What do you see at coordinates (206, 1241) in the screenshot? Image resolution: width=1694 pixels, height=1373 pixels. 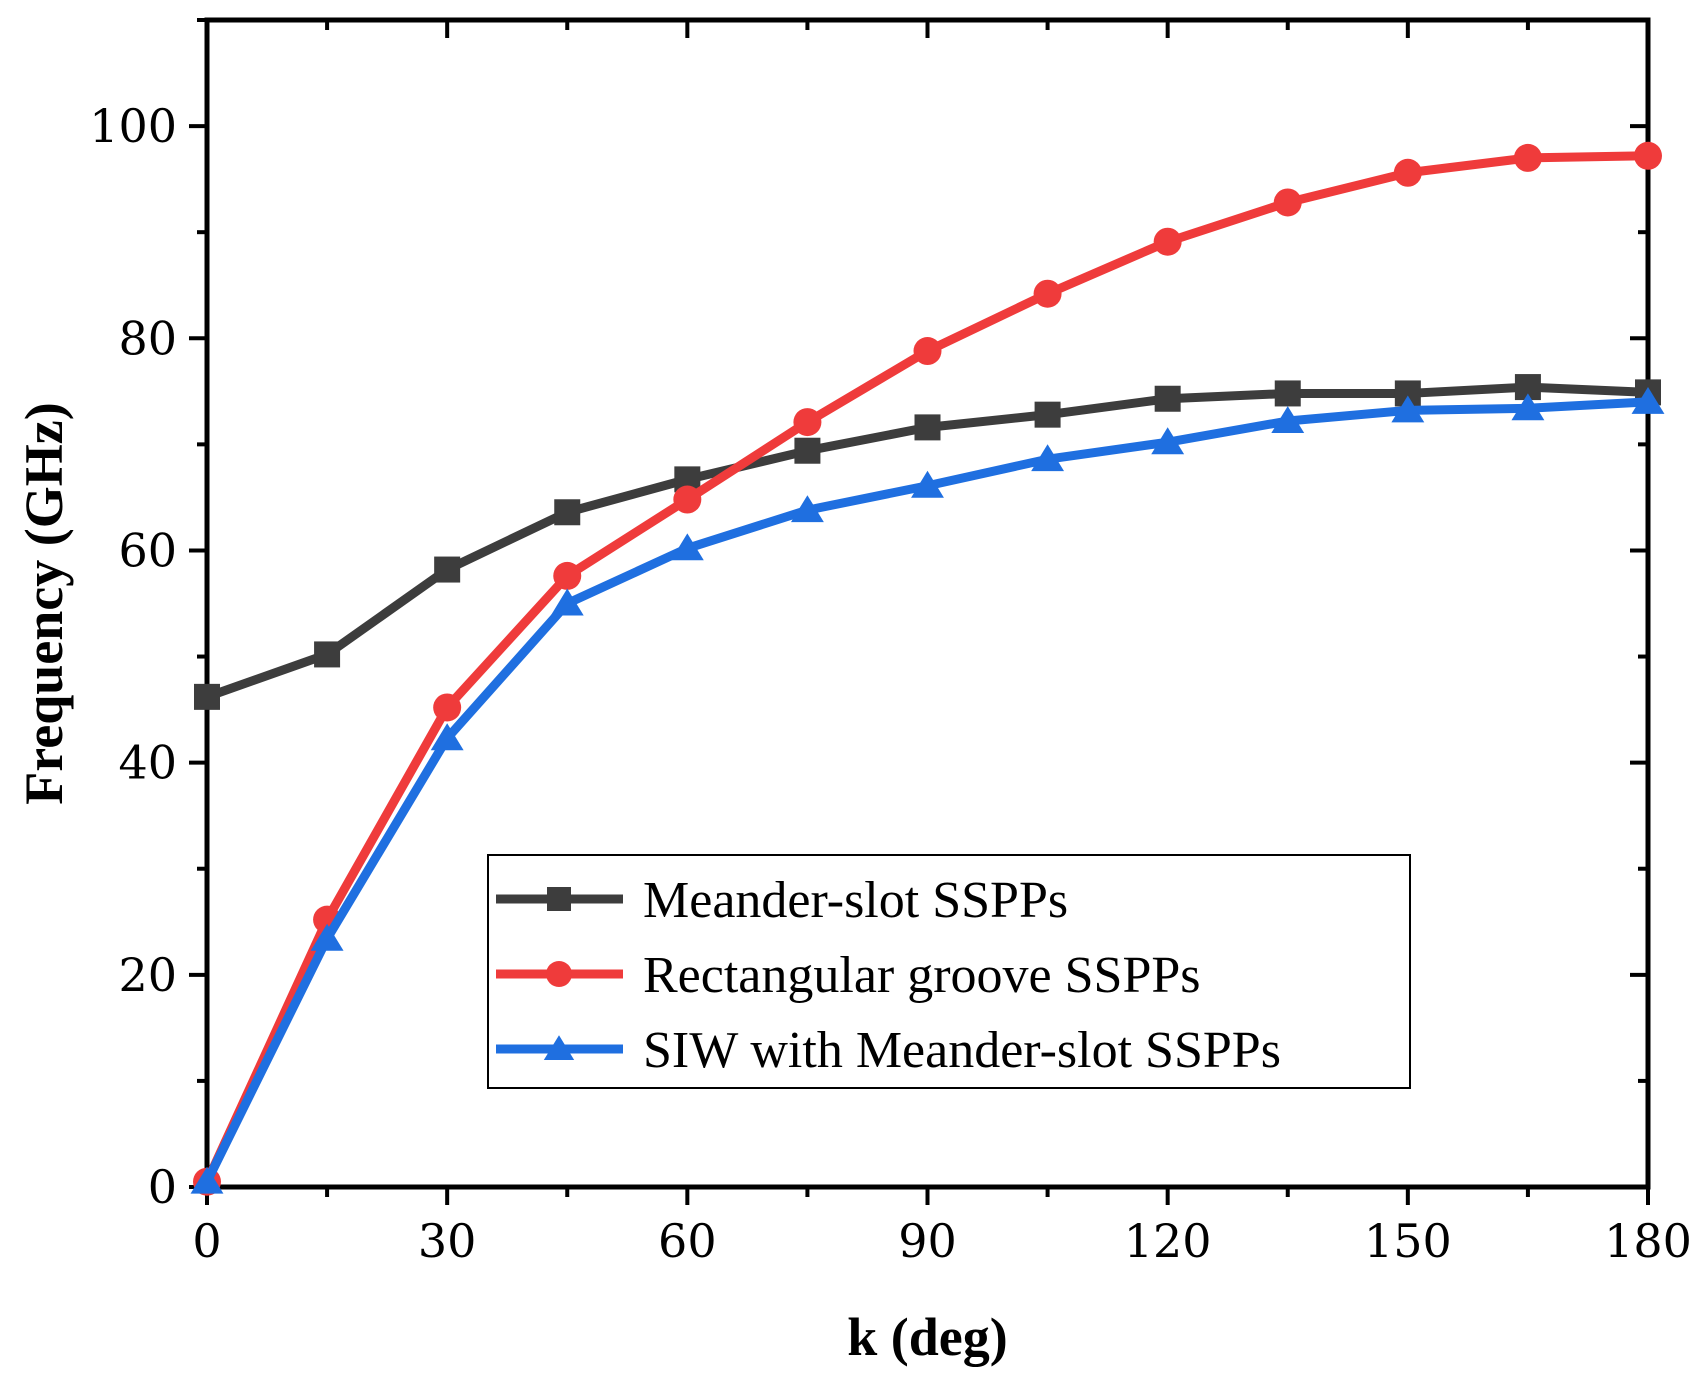 I see `x-tick-label: 0` at bounding box center [206, 1241].